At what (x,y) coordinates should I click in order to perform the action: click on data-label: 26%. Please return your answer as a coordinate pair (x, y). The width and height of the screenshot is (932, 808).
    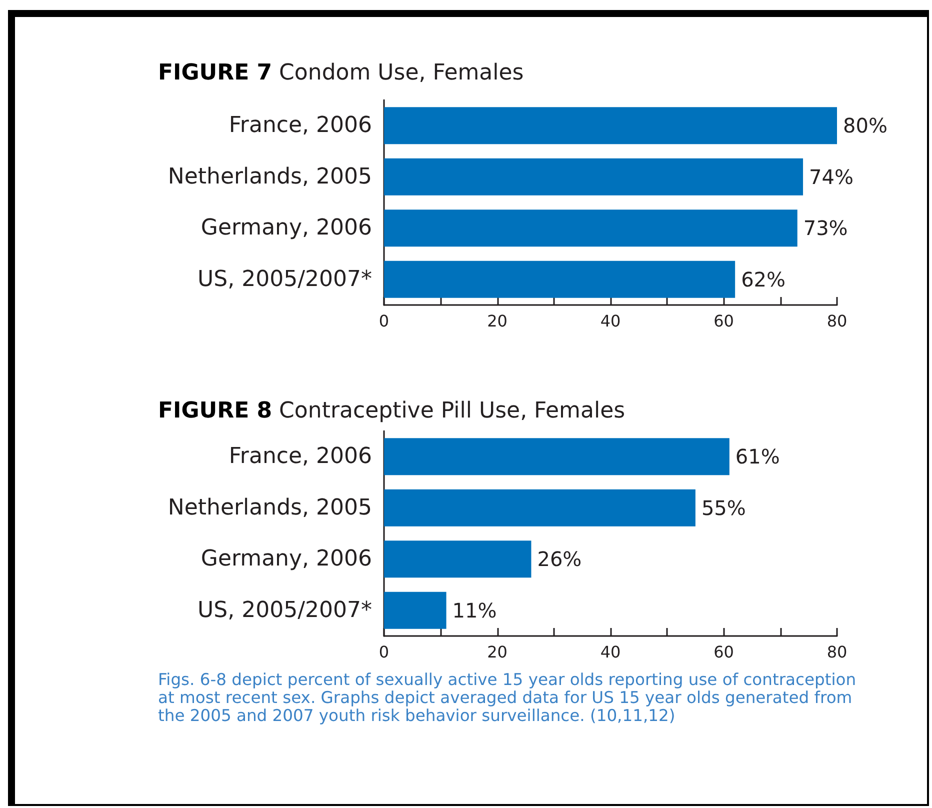
    Looking at the image, I should click on (559, 559).